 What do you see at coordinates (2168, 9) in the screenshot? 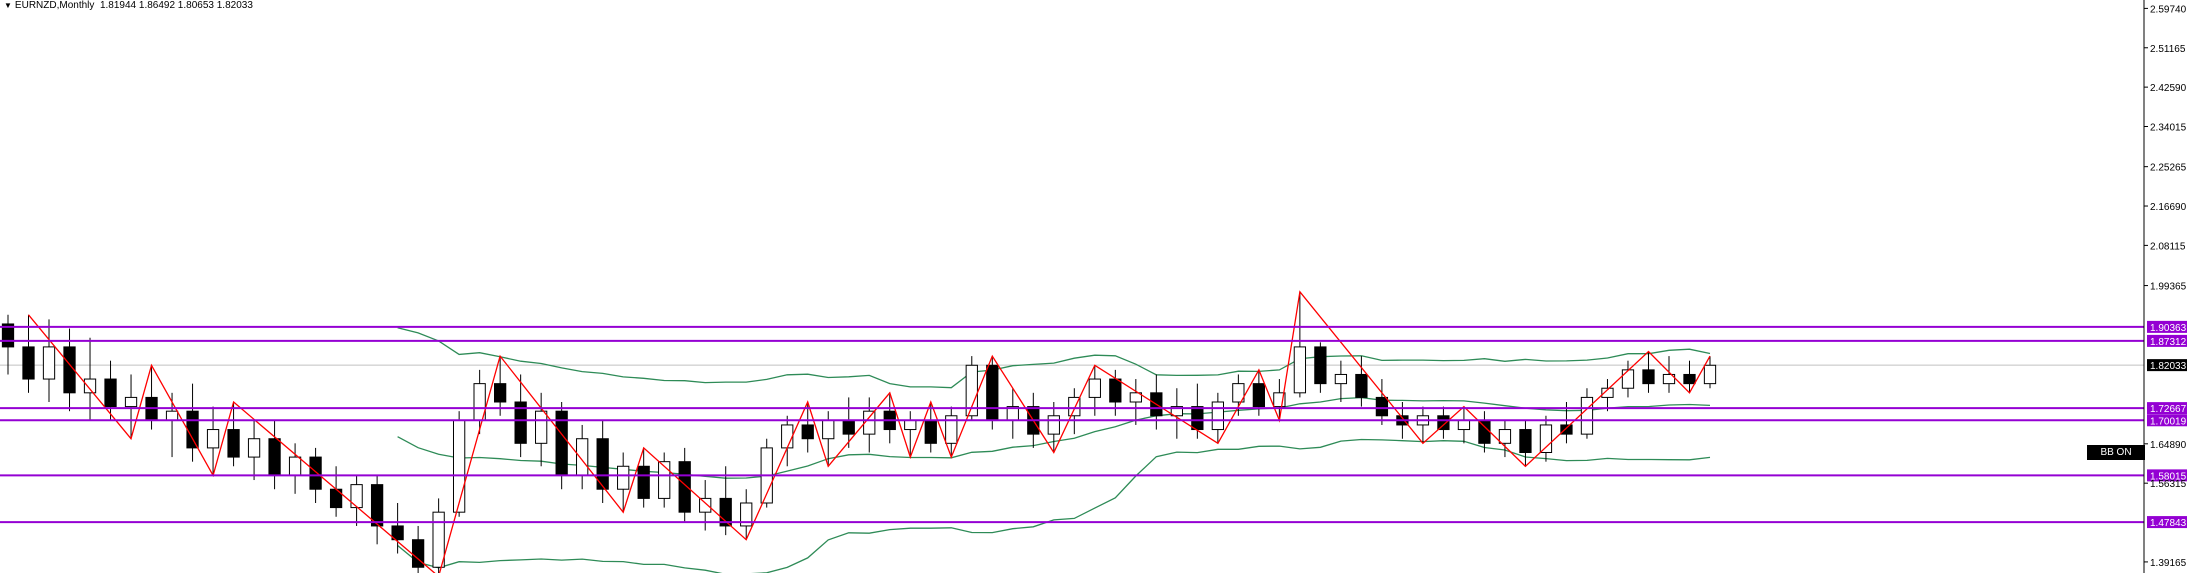
I see `y-tick-label: 2.59740` at bounding box center [2168, 9].